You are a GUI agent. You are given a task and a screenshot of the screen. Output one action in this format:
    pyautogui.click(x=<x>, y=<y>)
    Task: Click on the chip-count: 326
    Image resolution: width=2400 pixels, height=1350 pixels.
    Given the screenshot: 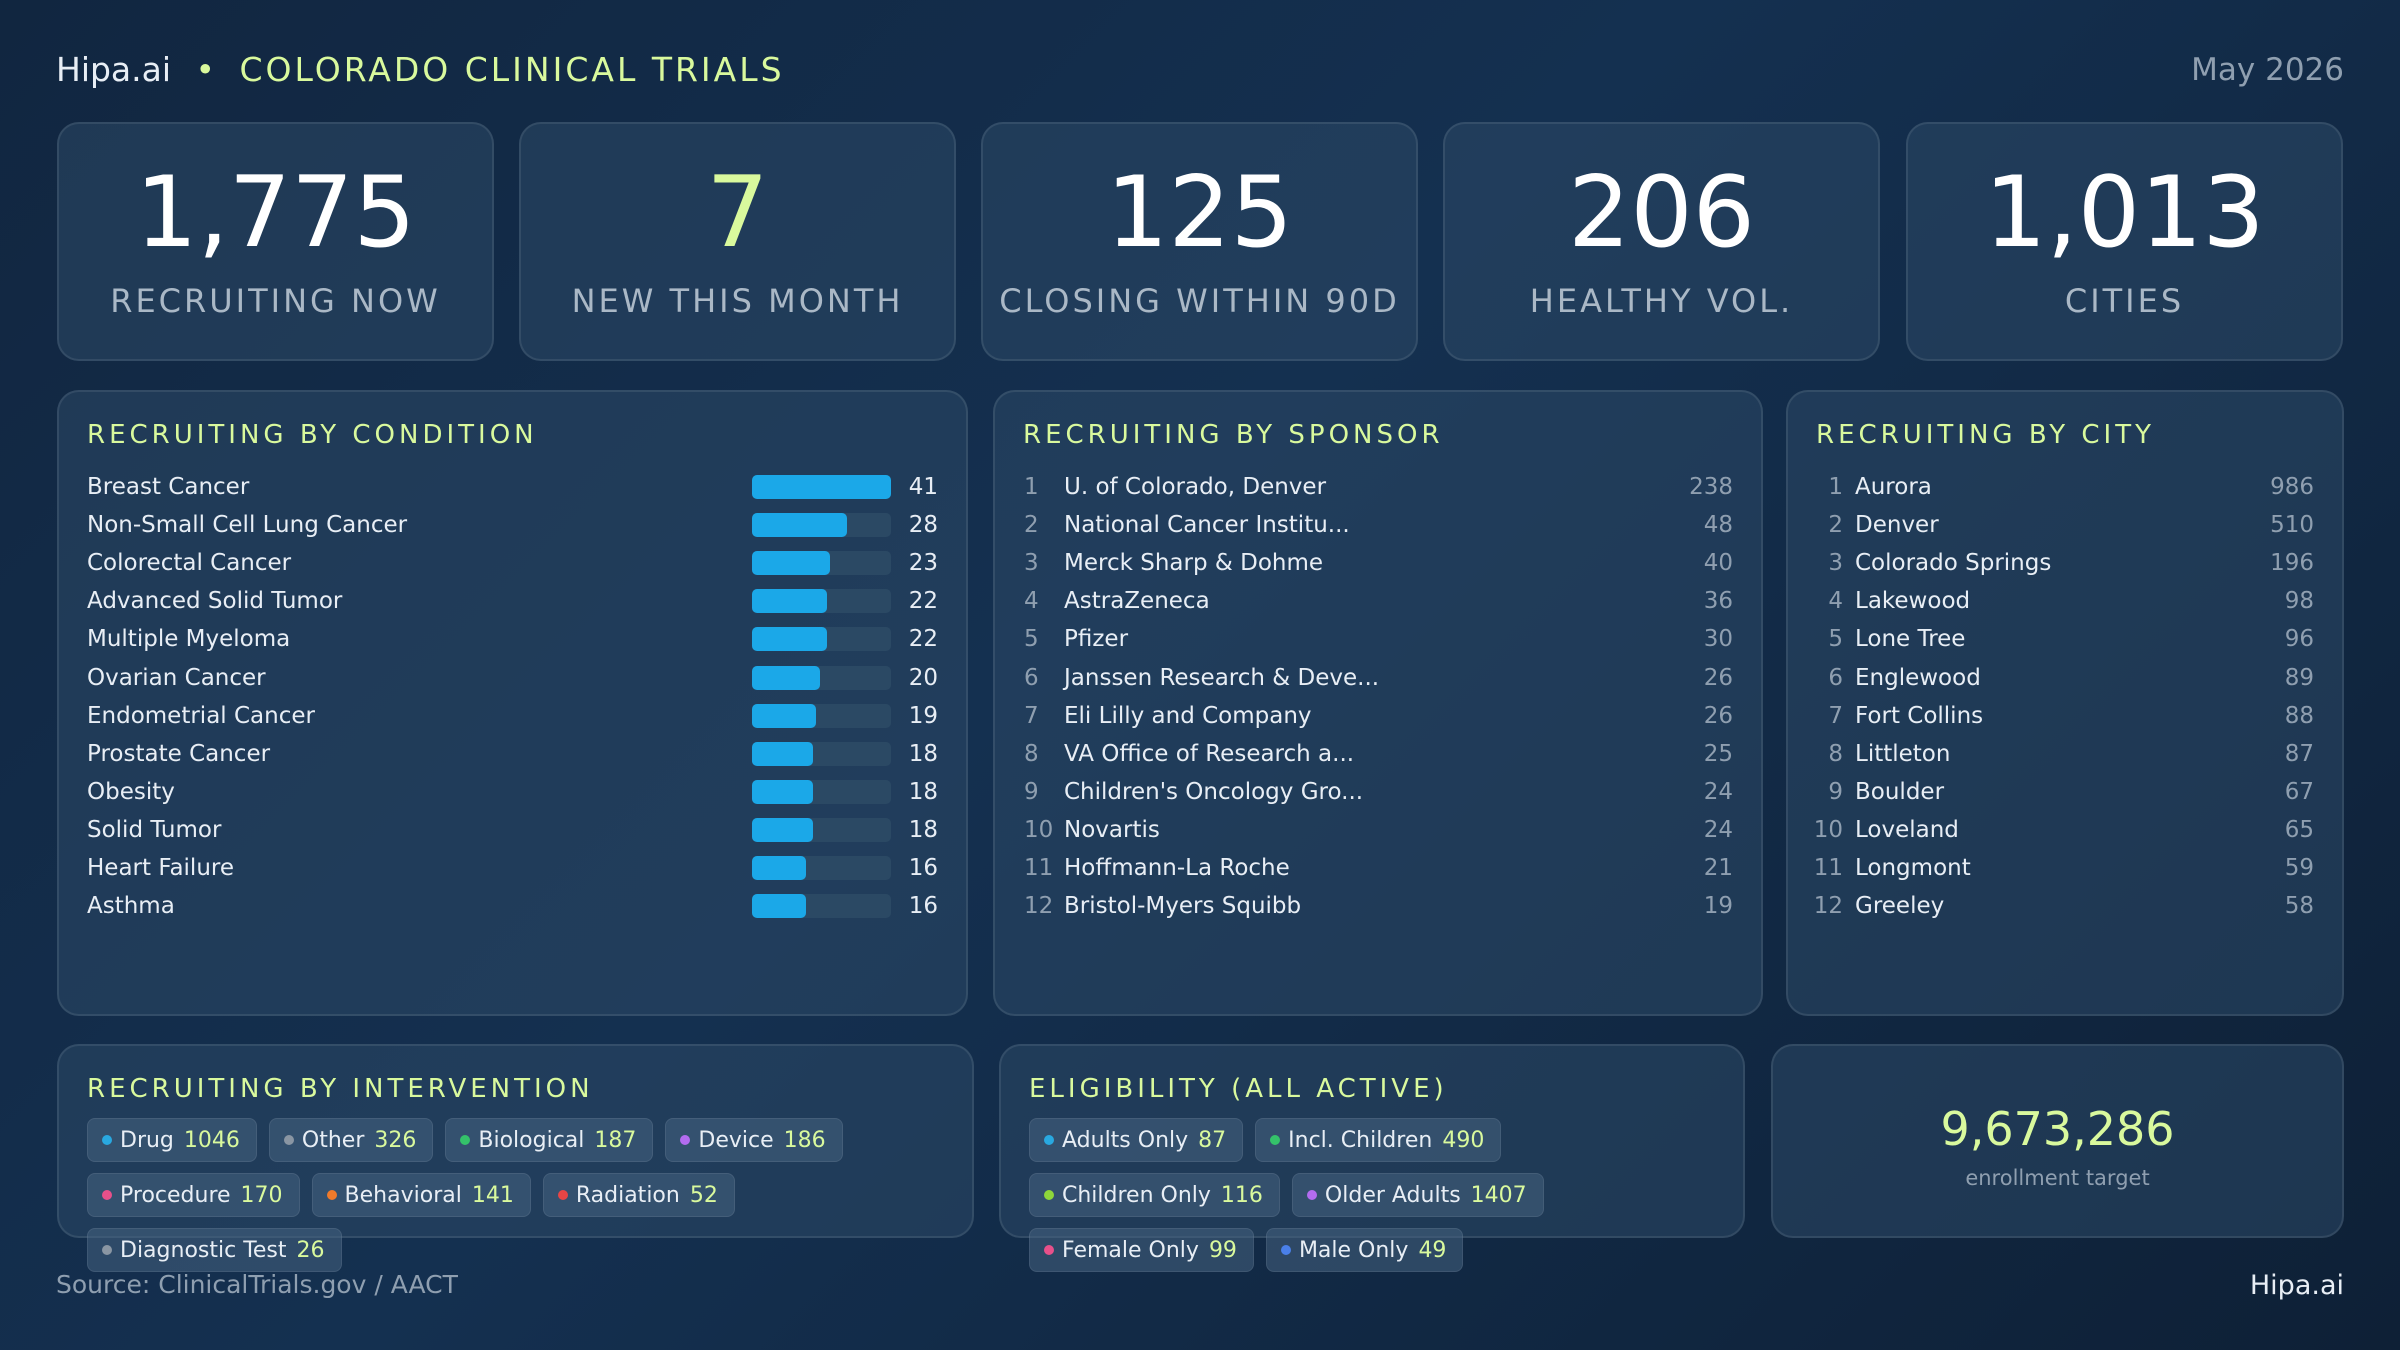 What is the action you would take?
    pyautogui.click(x=395, y=1140)
    